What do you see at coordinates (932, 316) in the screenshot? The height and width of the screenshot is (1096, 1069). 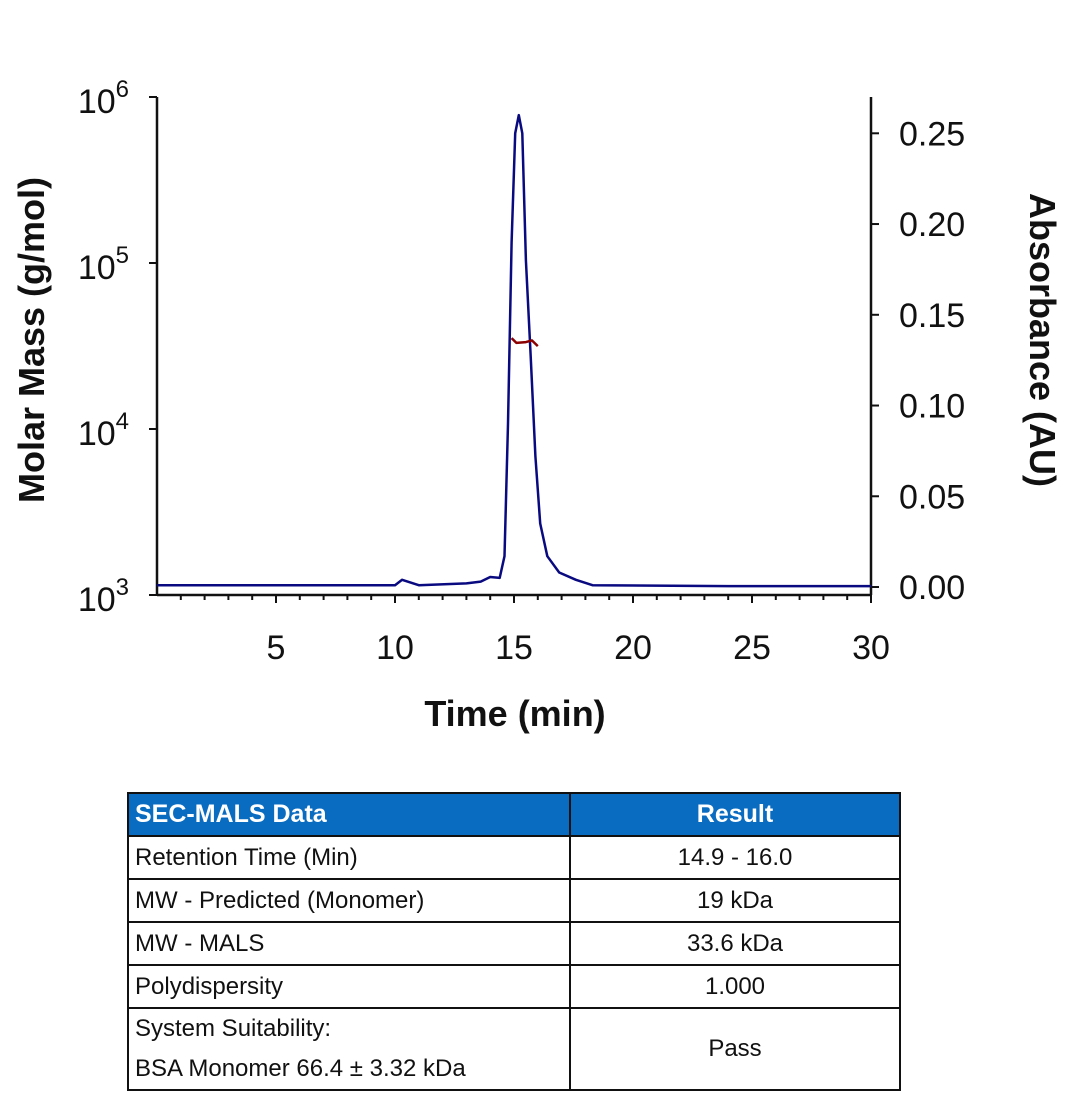 I see `right-tick-label: 0.15` at bounding box center [932, 316].